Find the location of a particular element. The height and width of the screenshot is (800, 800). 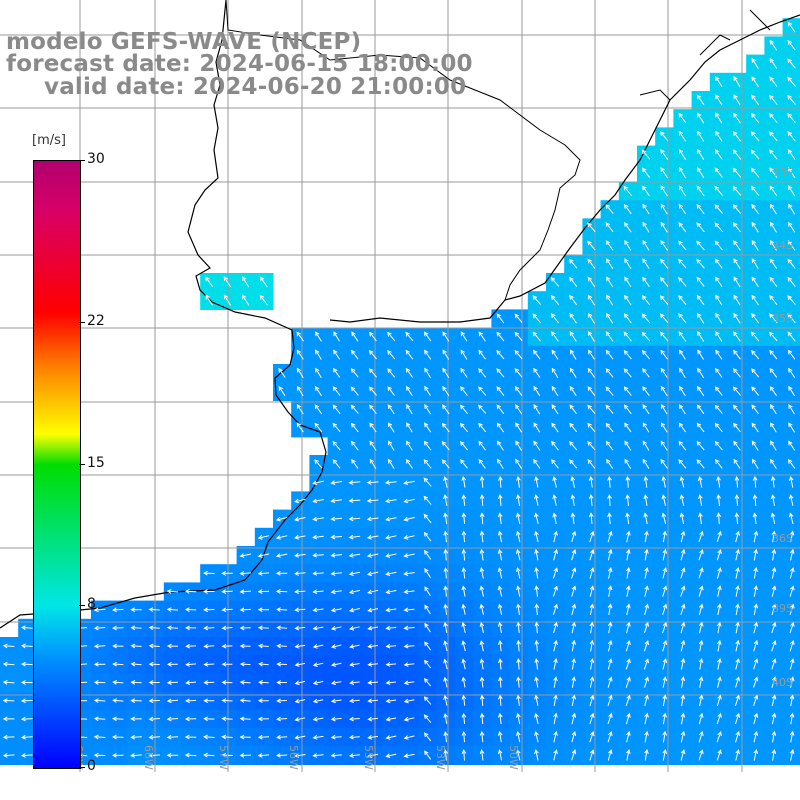

latitude-label: 40S is located at coordinates (782, 682).